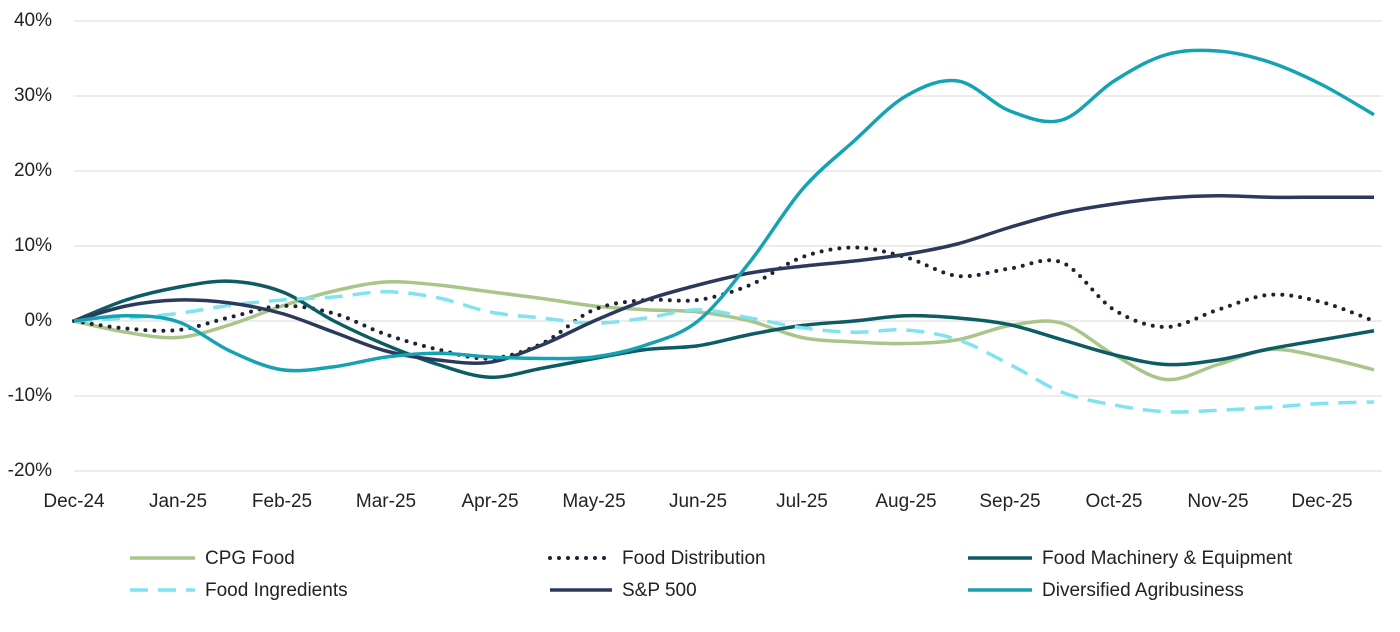 Image resolution: width=1400 pixels, height=632 pixels. I want to click on x-tick-label: Mar-25, so click(386, 501).